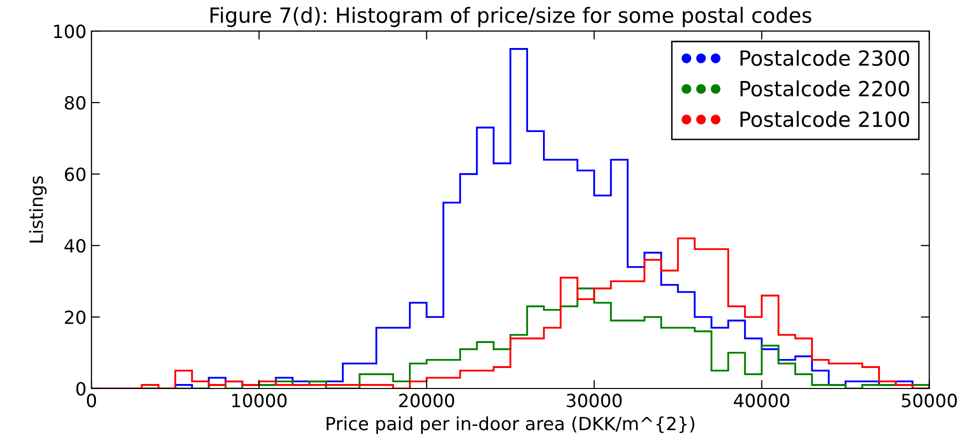 The height and width of the screenshot is (444, 963). Describe the element at coordinates (75, 317) in the screenshot. I see `y-tick-label: 20` at that location.